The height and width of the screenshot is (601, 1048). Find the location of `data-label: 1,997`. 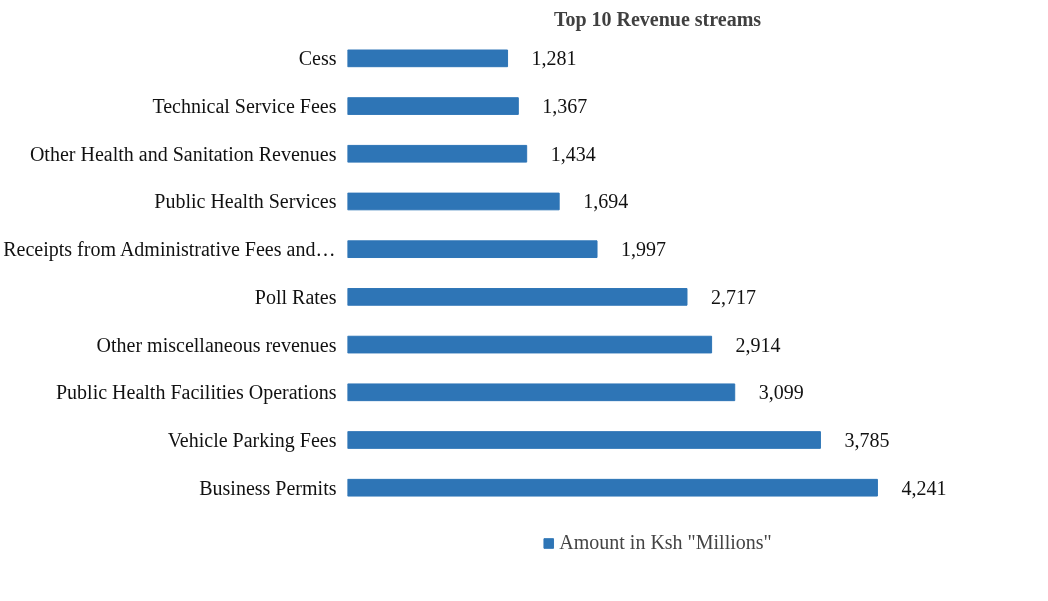

data-label: 1,997 is located at coordinates (644, 249).